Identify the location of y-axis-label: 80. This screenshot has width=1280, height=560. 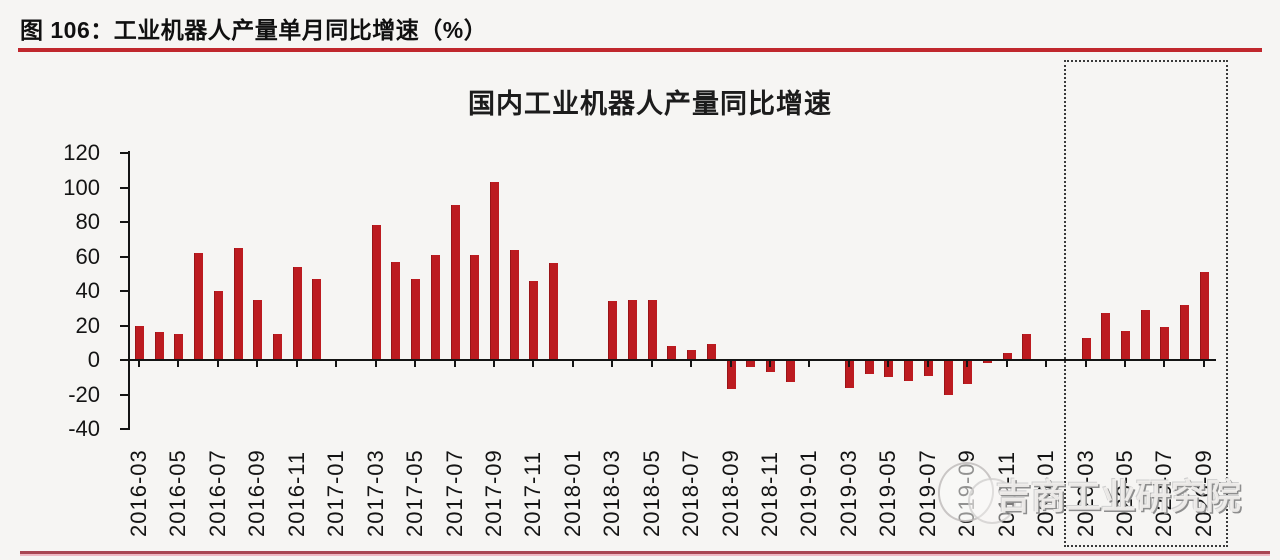
(87, 221).